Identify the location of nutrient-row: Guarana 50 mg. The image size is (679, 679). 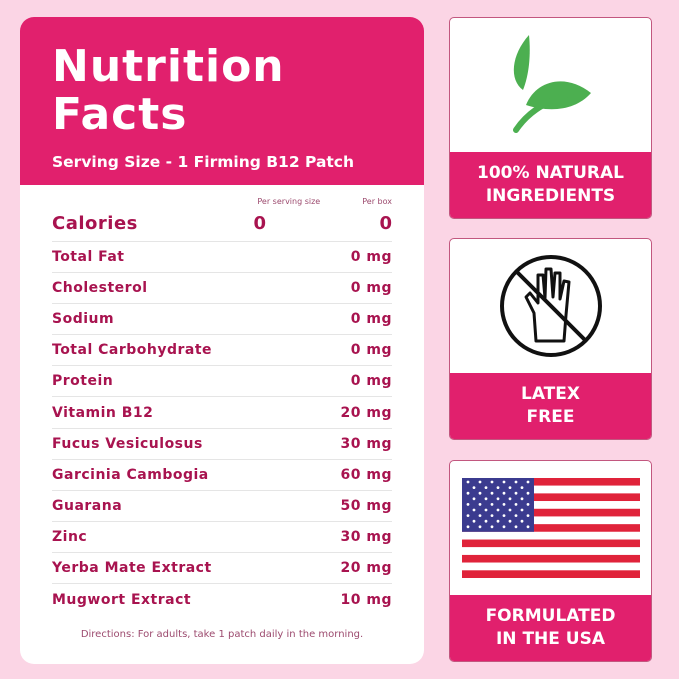
(222, 506).